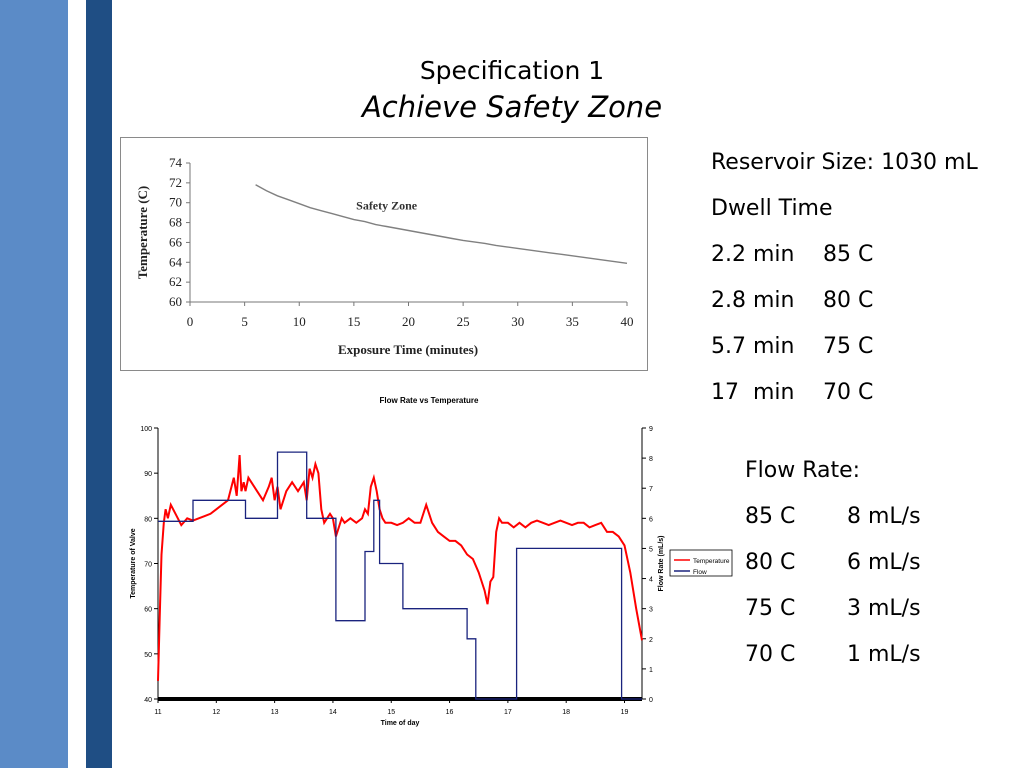 The image size is (1024, 768). I want to click on series-line-temperature, so click(400, 568).